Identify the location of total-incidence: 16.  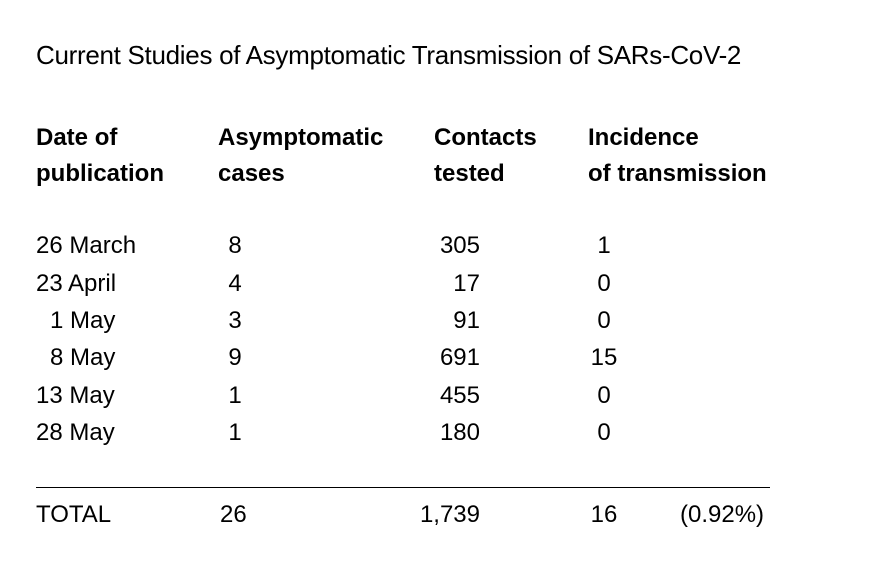
(604, 514).